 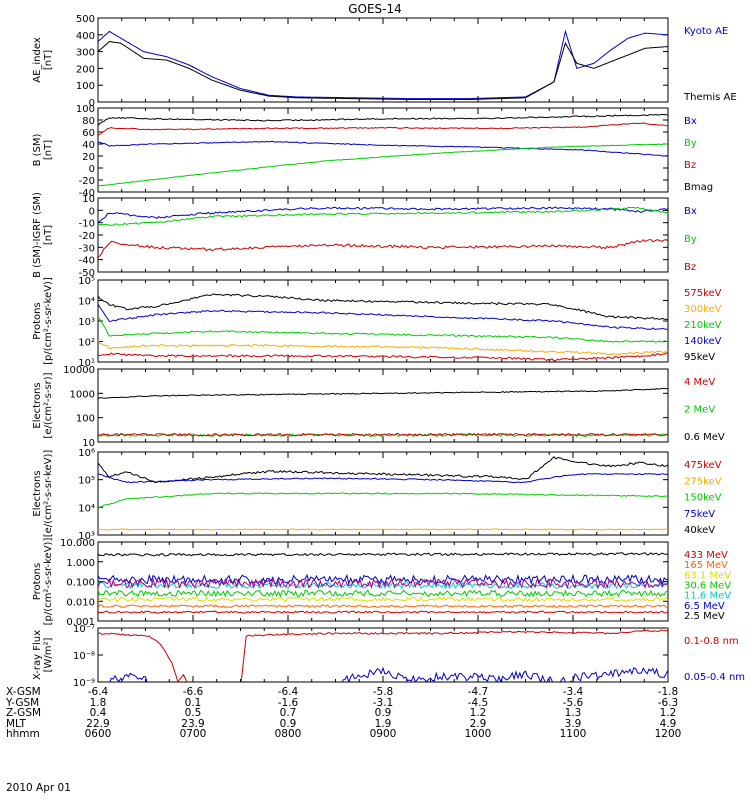 I want to click on footer-value: -3.4, so click(x=573, y=692).